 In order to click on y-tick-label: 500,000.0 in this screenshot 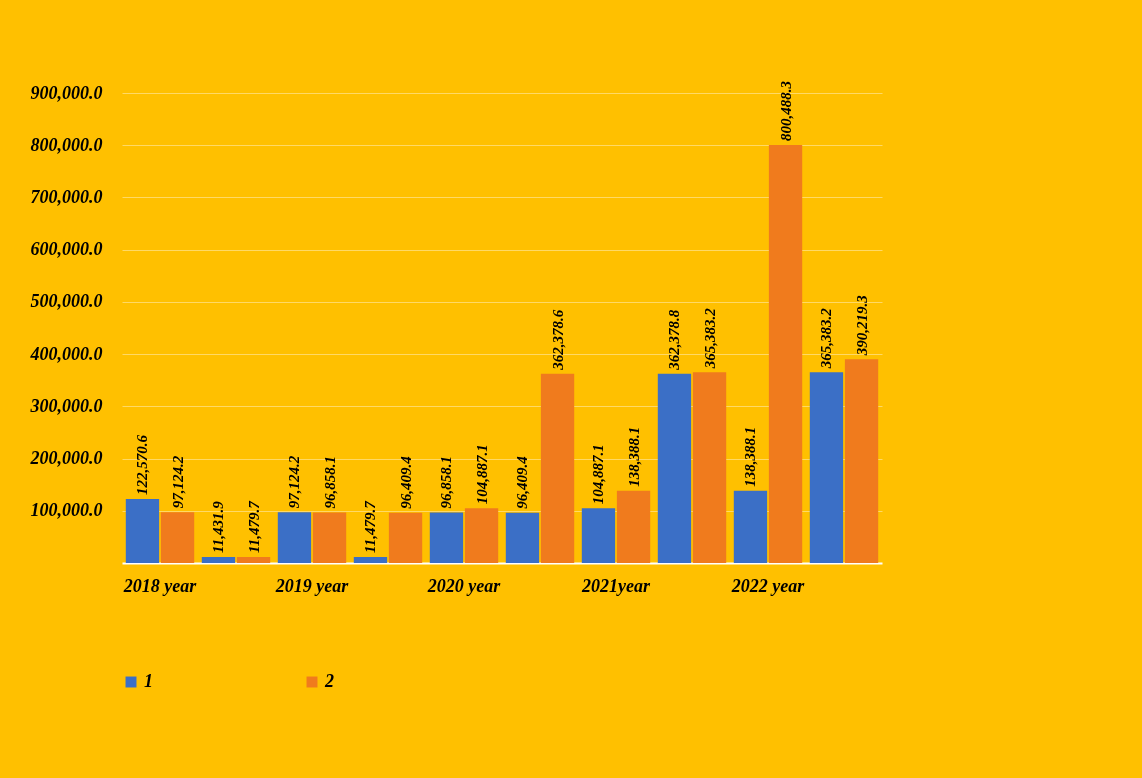, I will do `click(66, 301)`.